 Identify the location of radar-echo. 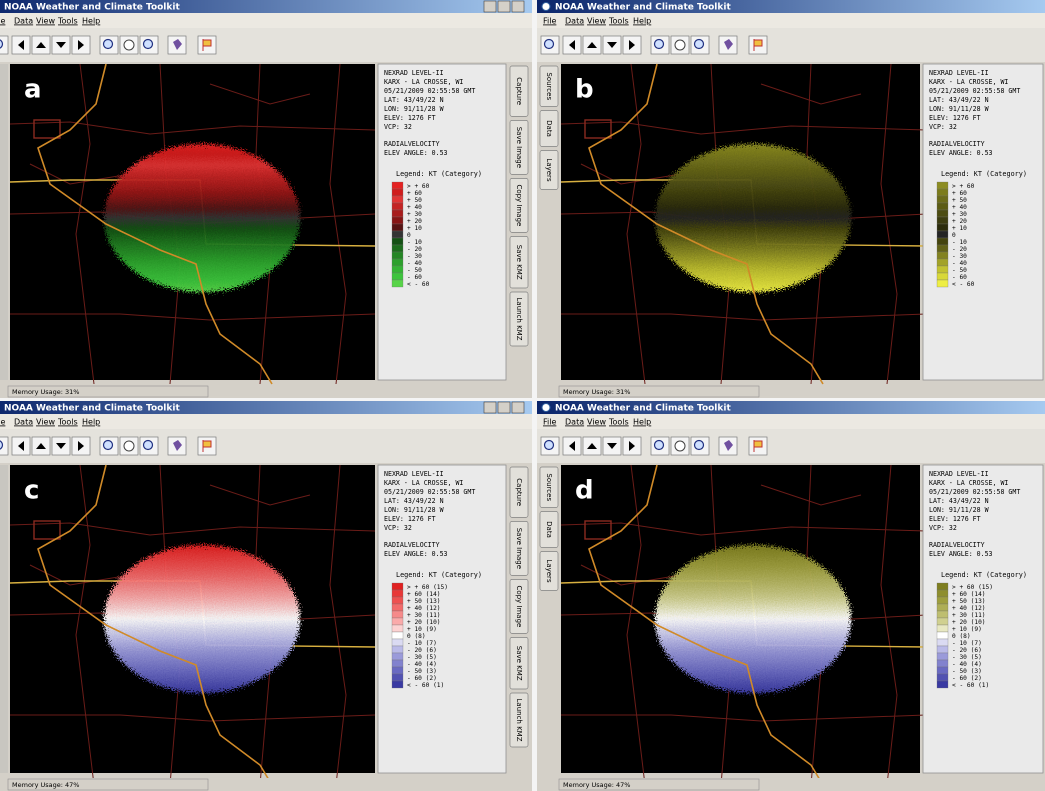
(202, 218).